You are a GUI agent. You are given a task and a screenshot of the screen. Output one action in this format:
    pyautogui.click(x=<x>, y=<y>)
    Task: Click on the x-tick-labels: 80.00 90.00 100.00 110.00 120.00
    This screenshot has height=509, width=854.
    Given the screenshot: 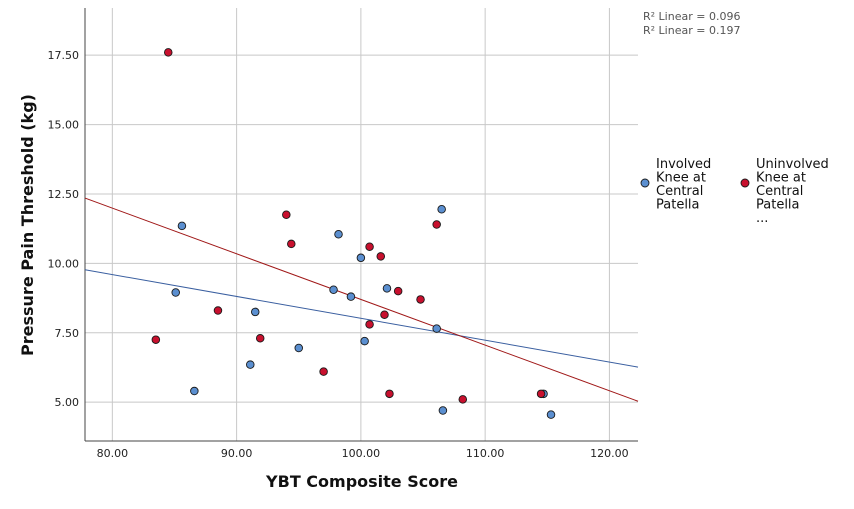 What is the action you would take?
    pyautogui.click(x=363, y=453)
    